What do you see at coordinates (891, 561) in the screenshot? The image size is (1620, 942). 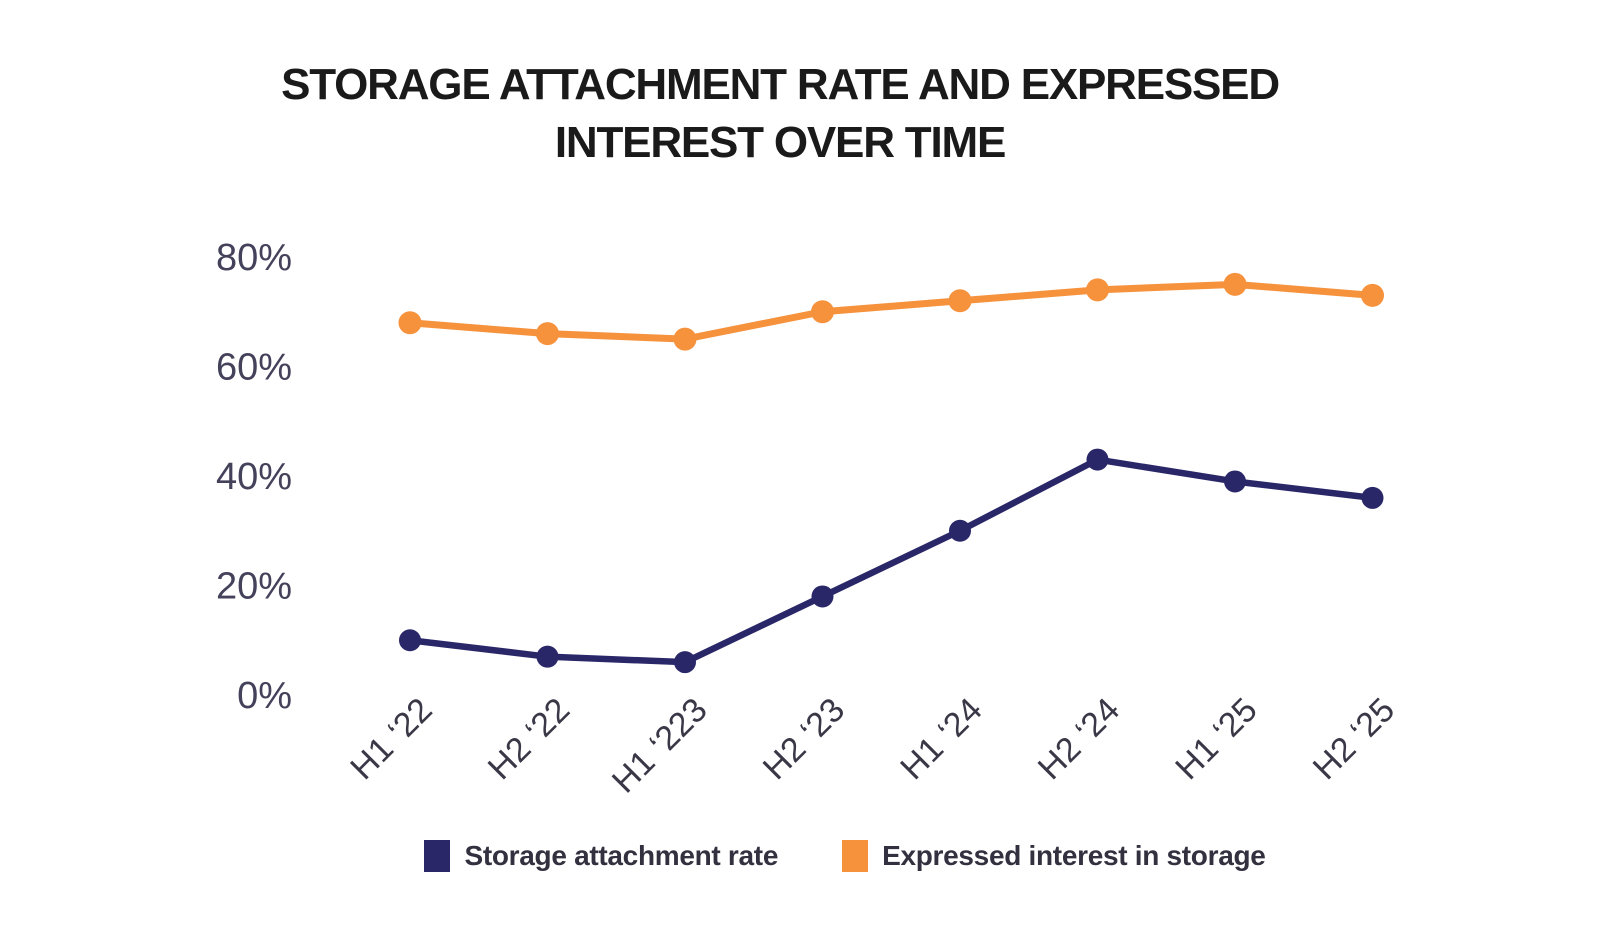 I see `series-line-navy` at bounding box center [891, 561].